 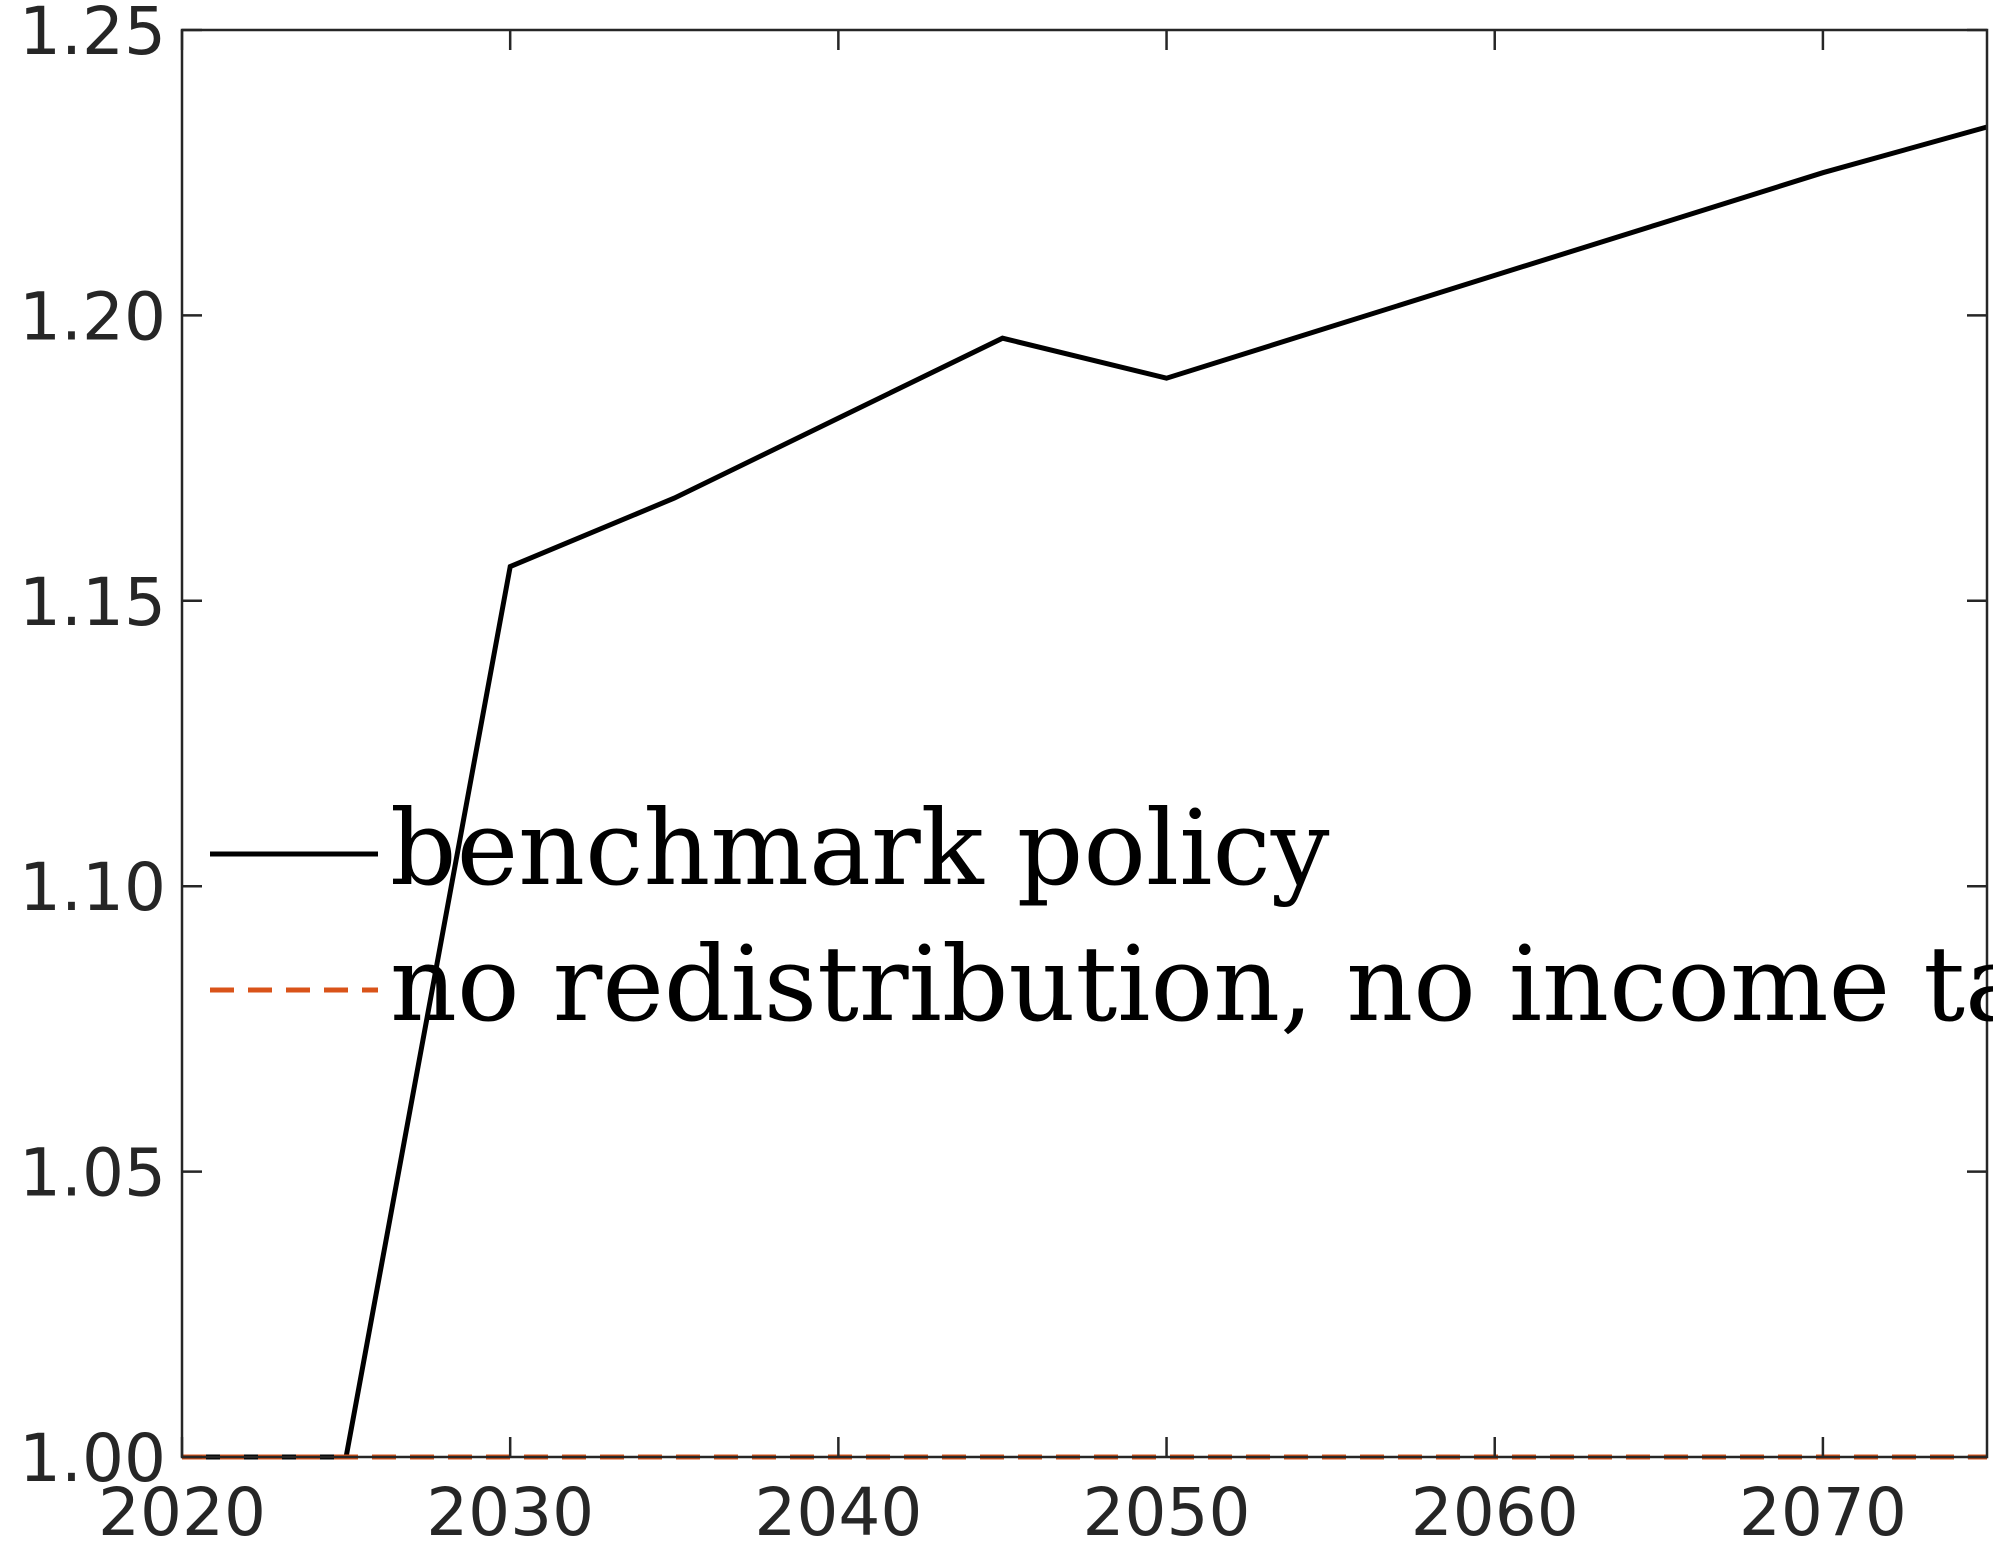 I want to click on y-tick-label: 1.10, so click(x=92, y=887).